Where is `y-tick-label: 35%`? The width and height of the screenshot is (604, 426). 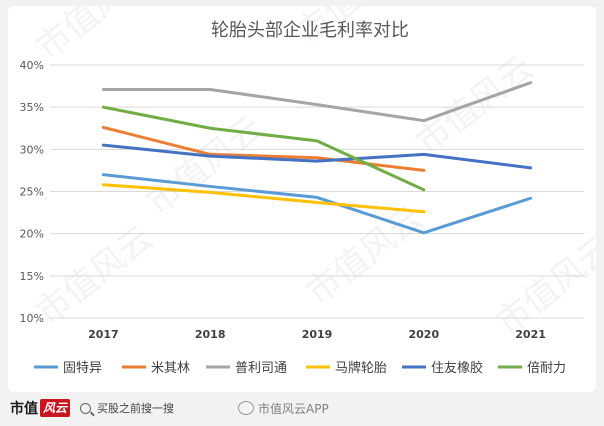 y-tick-label: 35% is located at coordinates (32, 107).